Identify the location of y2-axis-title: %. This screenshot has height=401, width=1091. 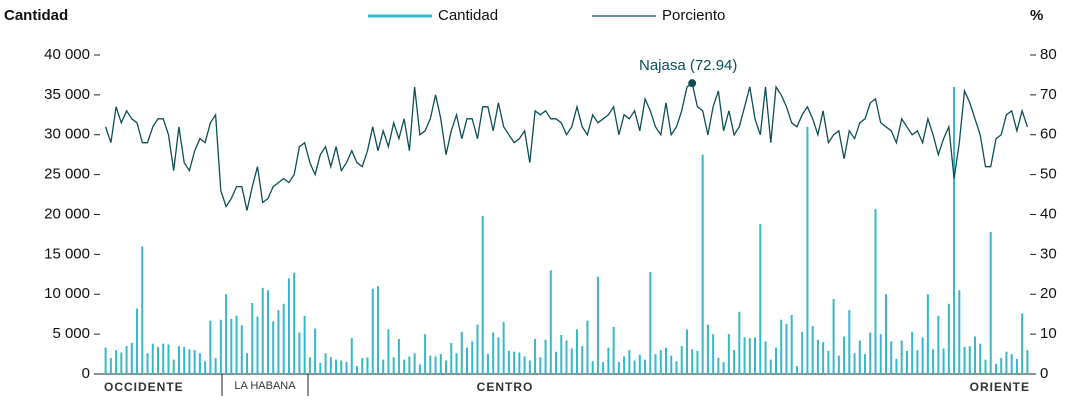
(1036, 15).